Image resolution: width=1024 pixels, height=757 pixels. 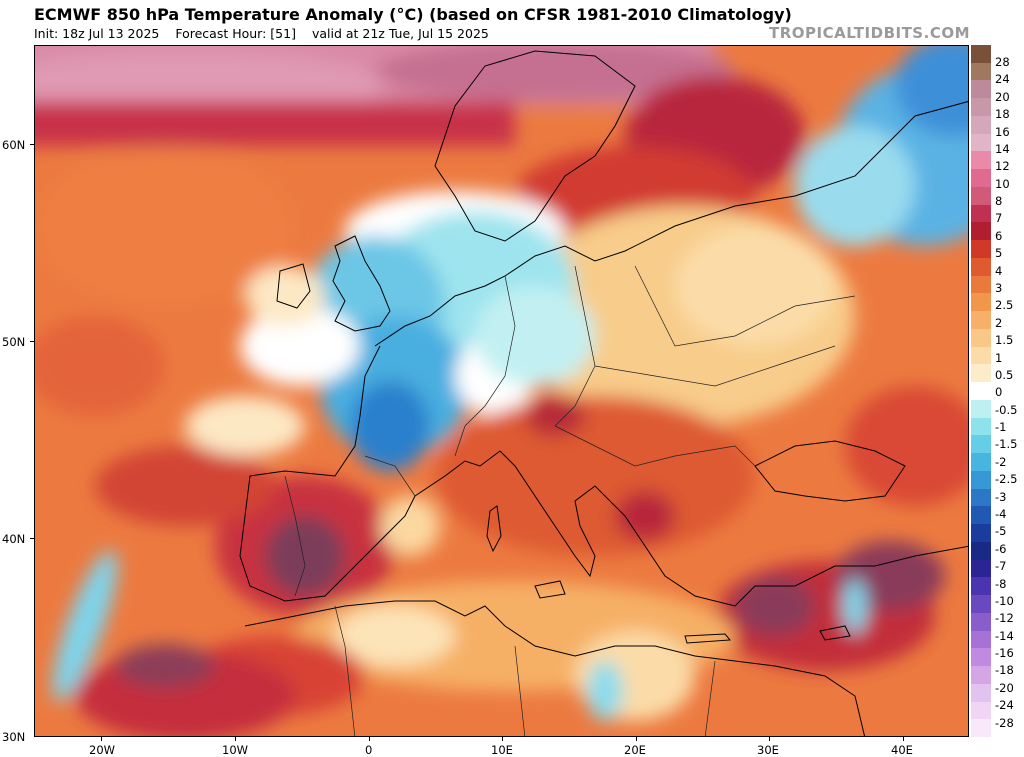 What do you see at coordinates (768, 750) in the screenshot?
I see `lon-label-30e: 30E` at bounding box center [768, 750].